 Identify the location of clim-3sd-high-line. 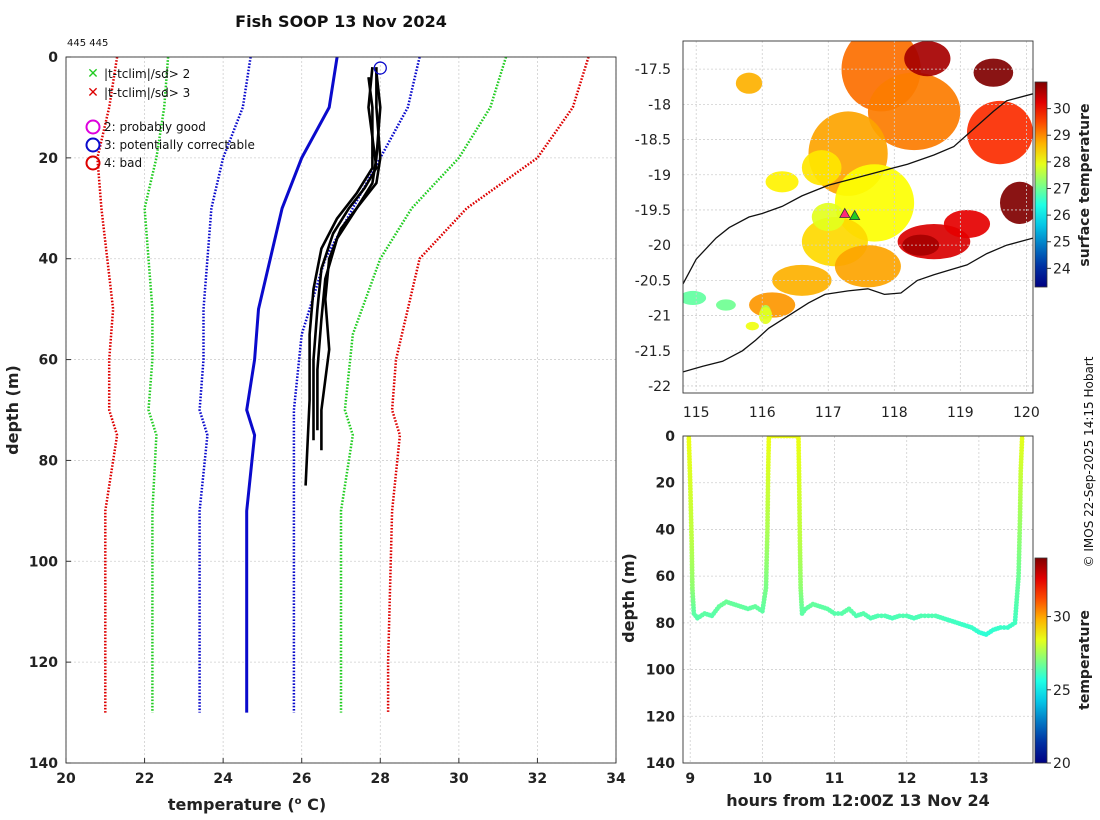
(488, 385).